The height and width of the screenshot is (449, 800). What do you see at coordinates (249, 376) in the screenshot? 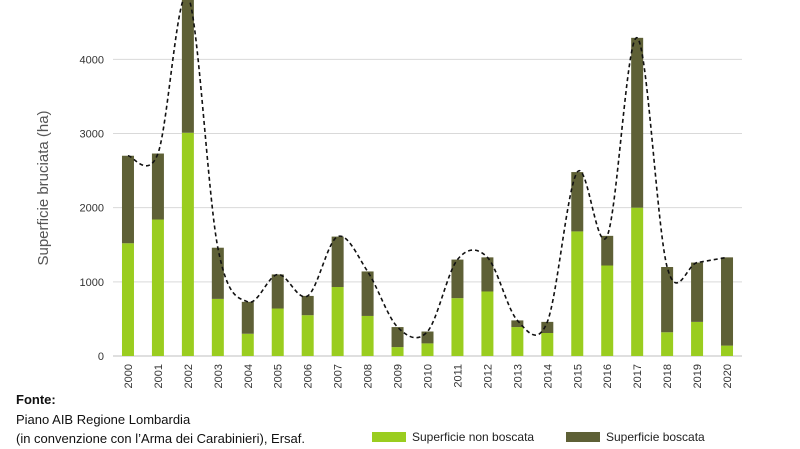
I see `x-tick-label: 2004` at bounding box center [249, 376].